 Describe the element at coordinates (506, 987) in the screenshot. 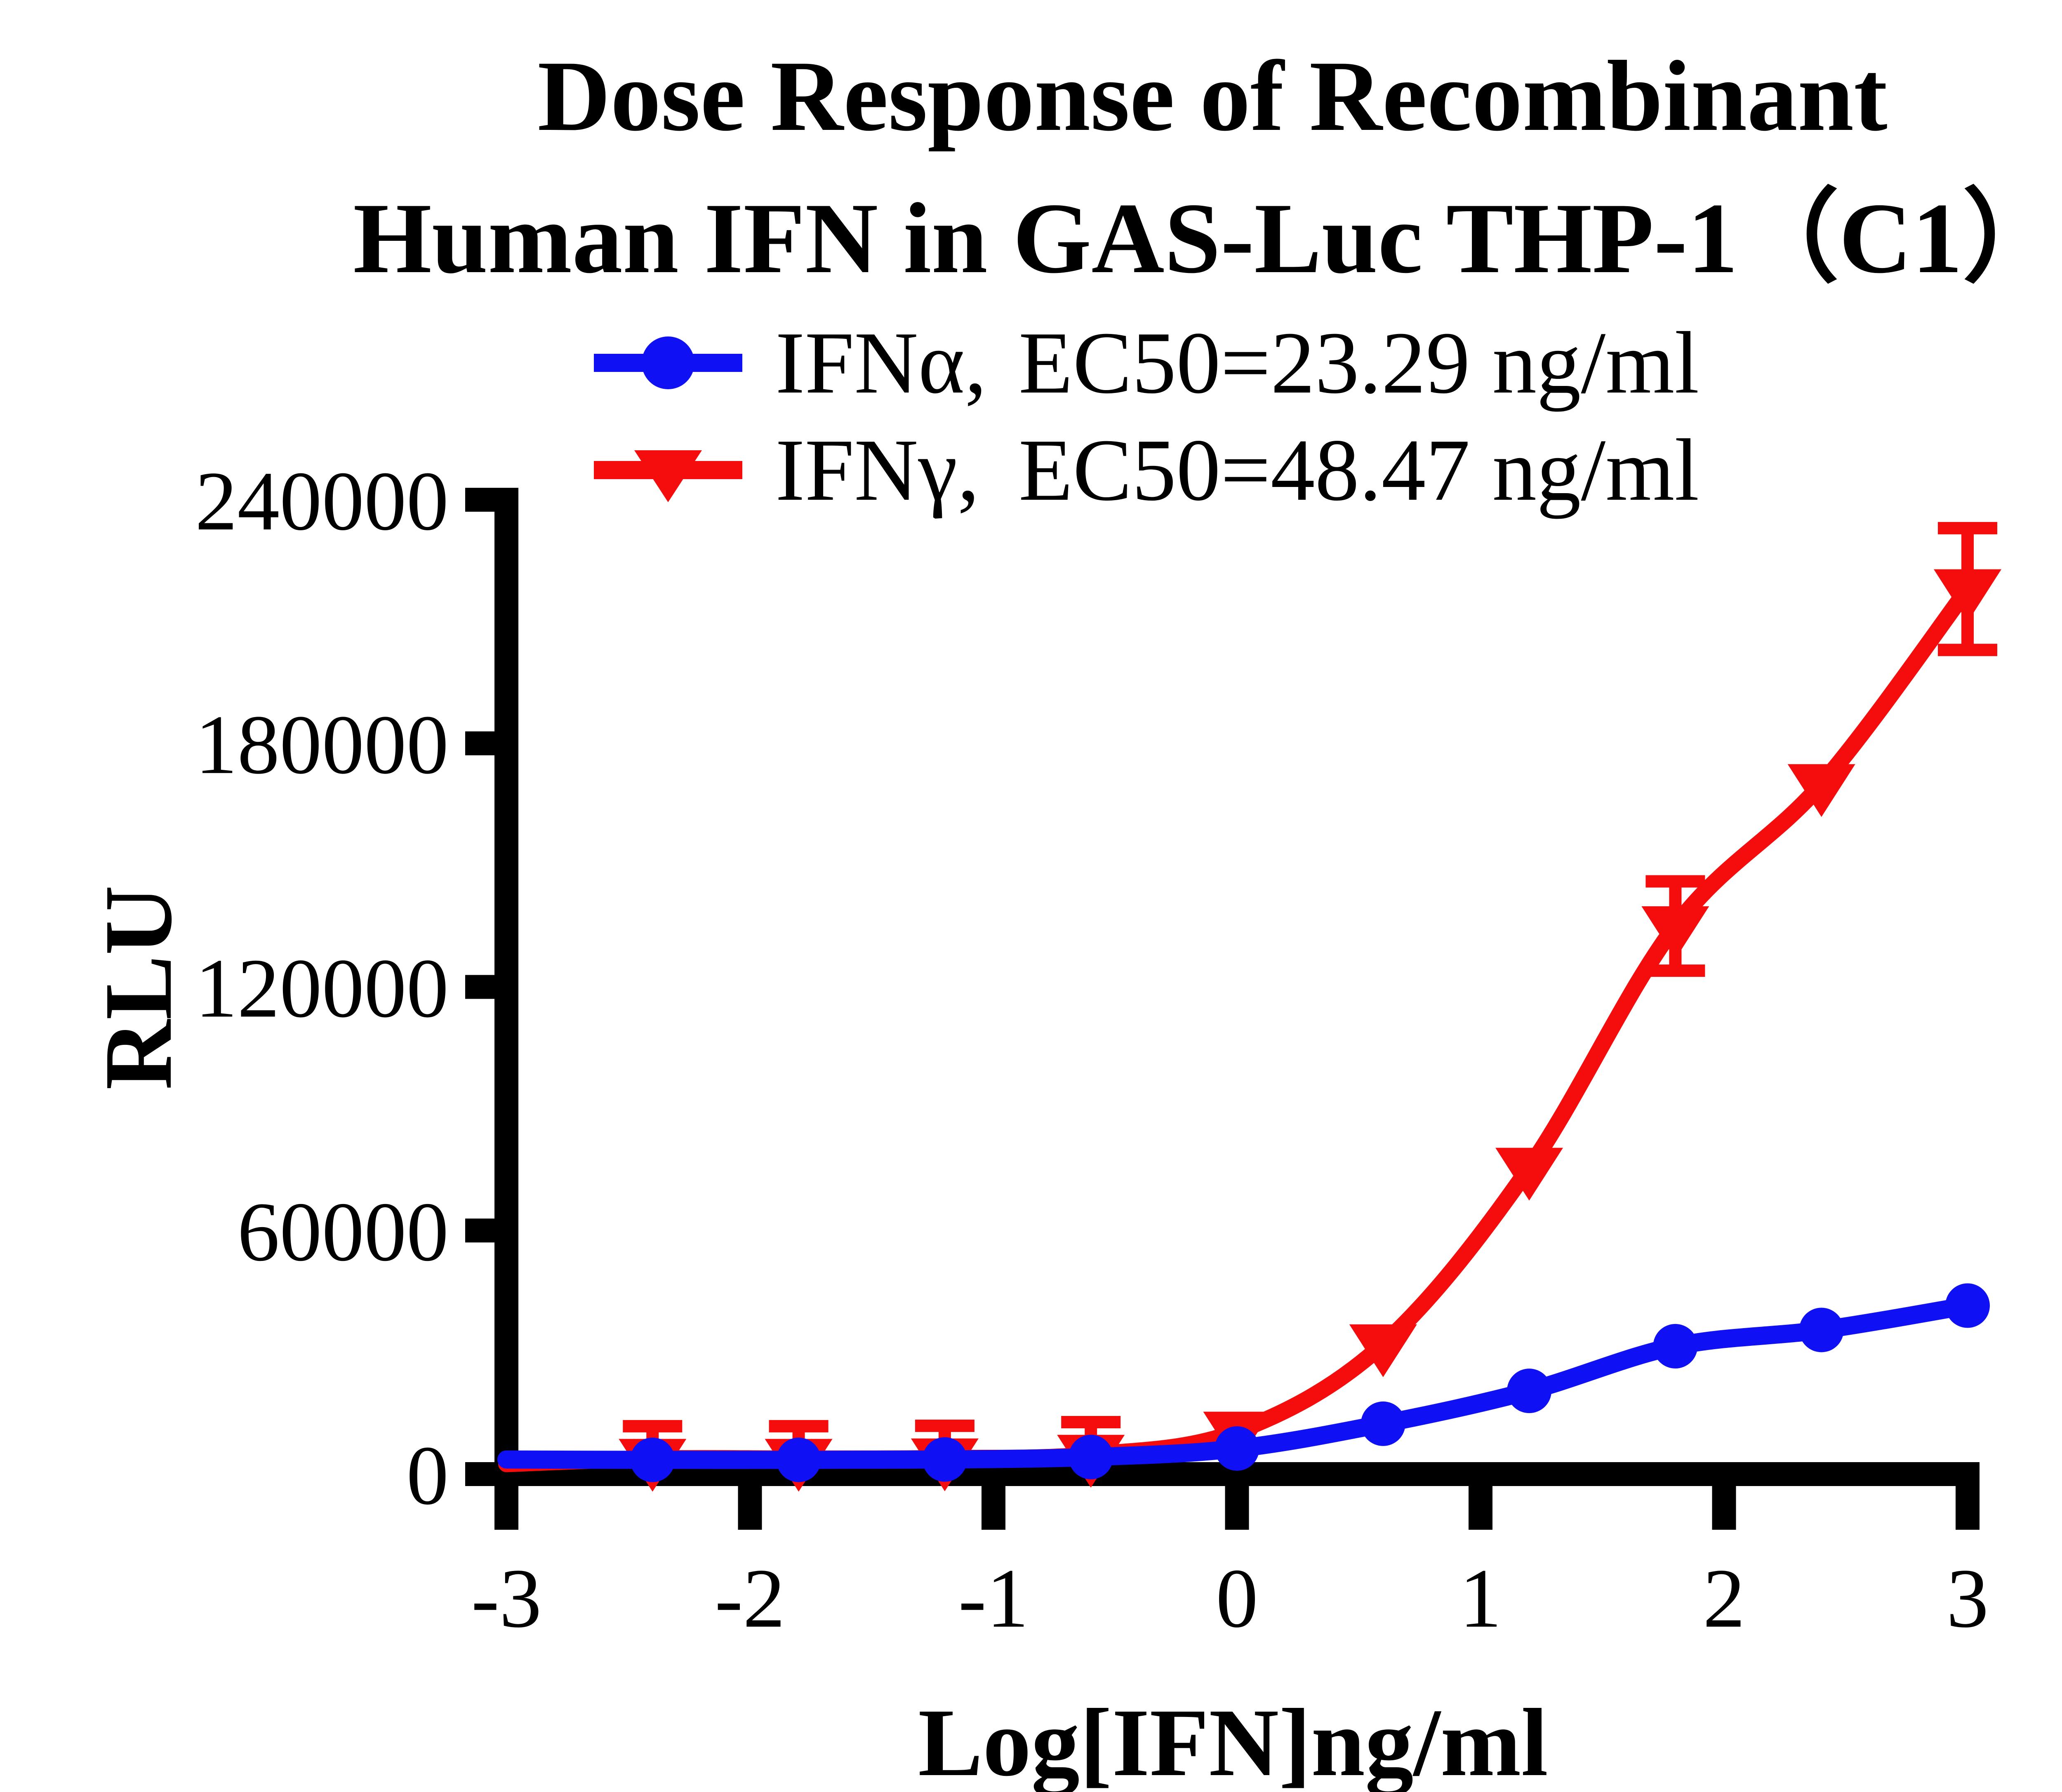

I see `y-axis-line` at that location.